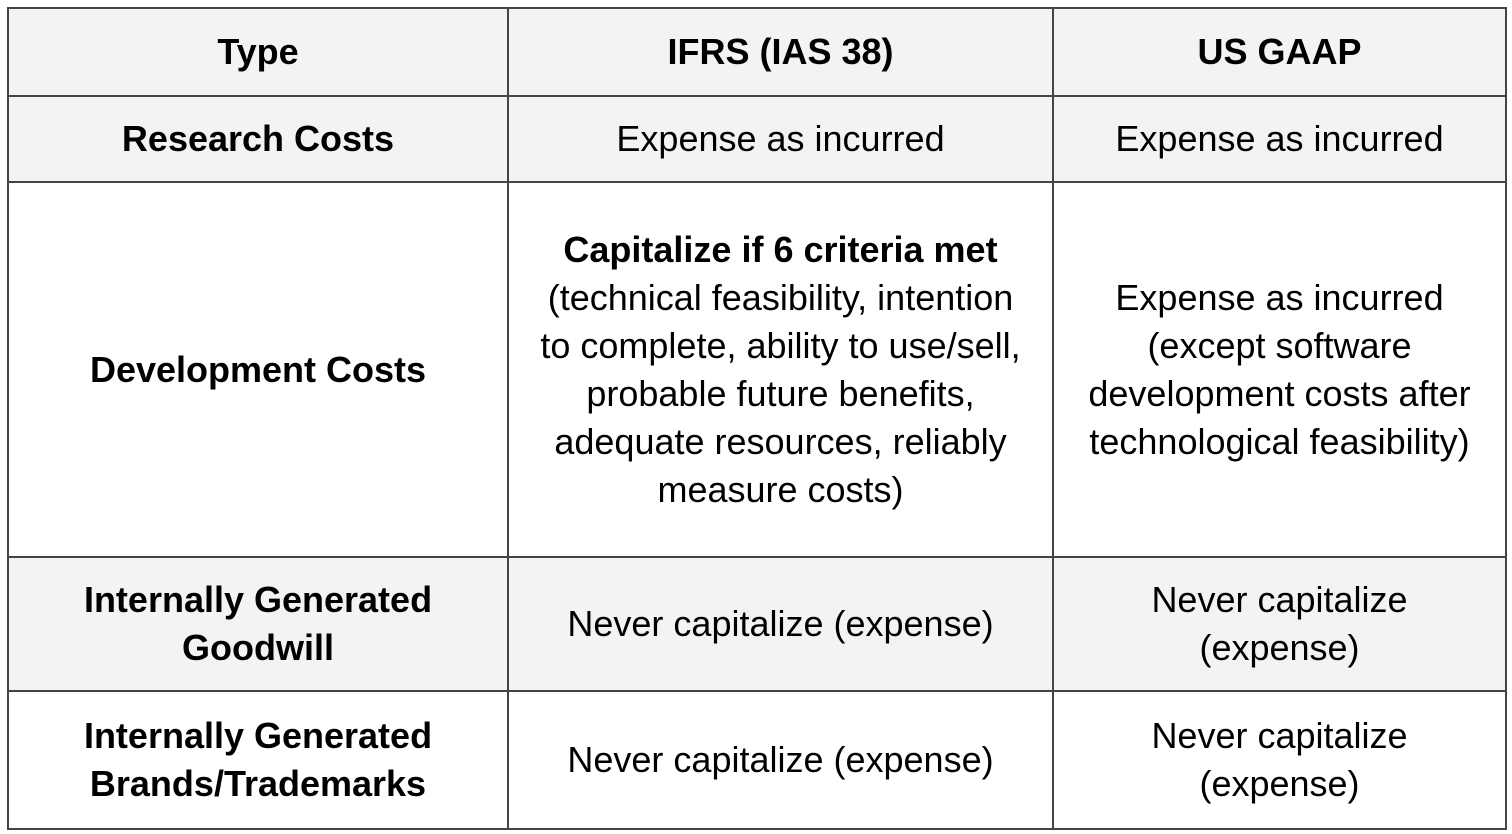 The height and width of the screenshot is (834, 1512). I want to click on header-row: Type IFRS (IAS 38) US GAAP, so click(757, 52).